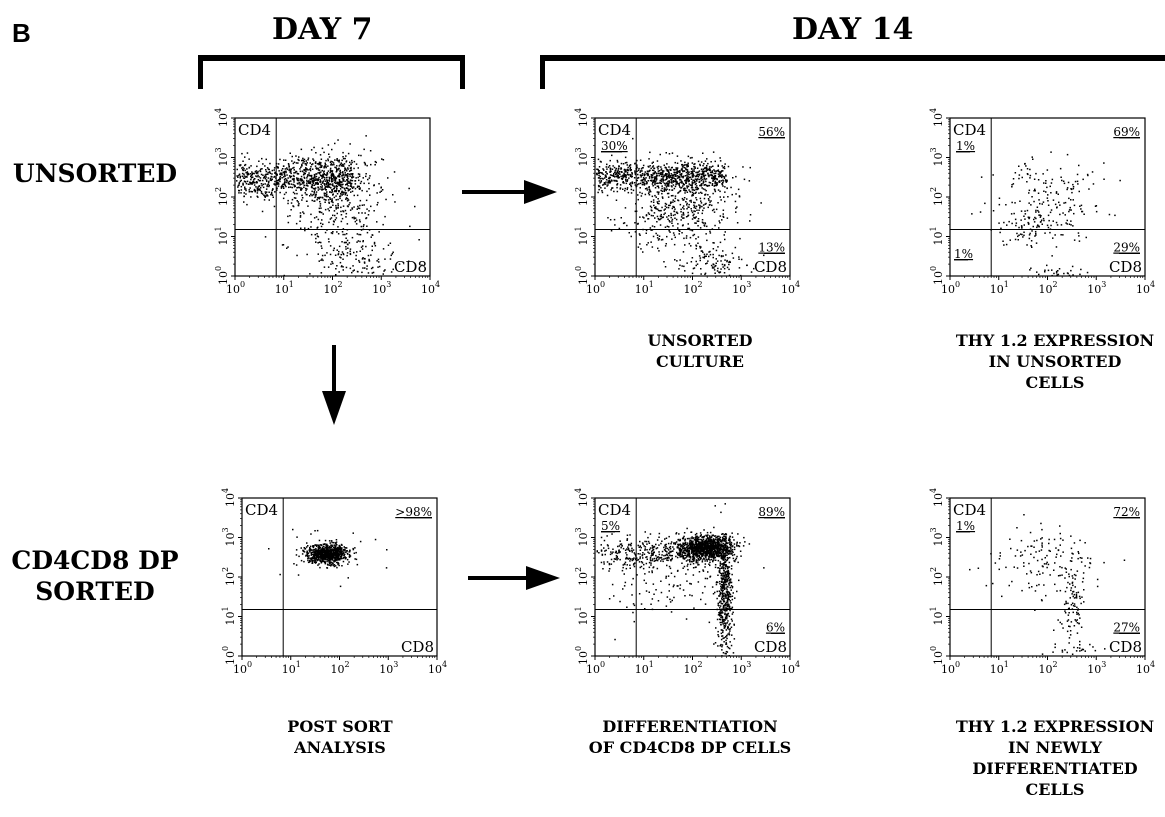 This screenshot has height=817, width=1165. I want to click on day14-title: DAY 14, so click(853, 29).